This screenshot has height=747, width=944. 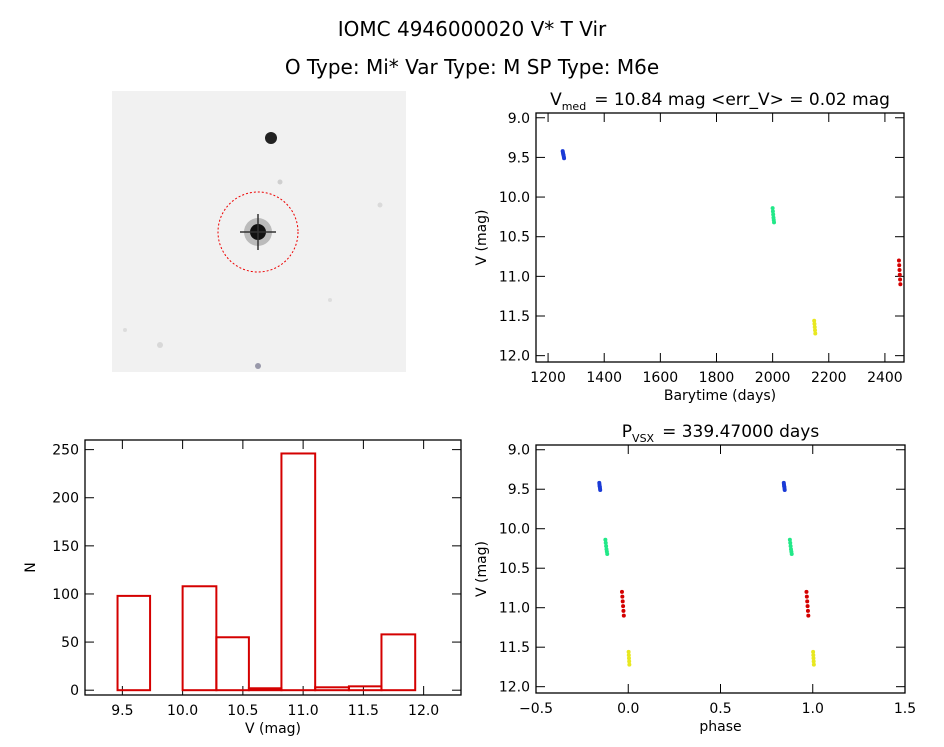 What do you see at coordinates (661, 378) in the screenshot?
I see `x-tick-label: 1600` at bounding box center [661, 378].